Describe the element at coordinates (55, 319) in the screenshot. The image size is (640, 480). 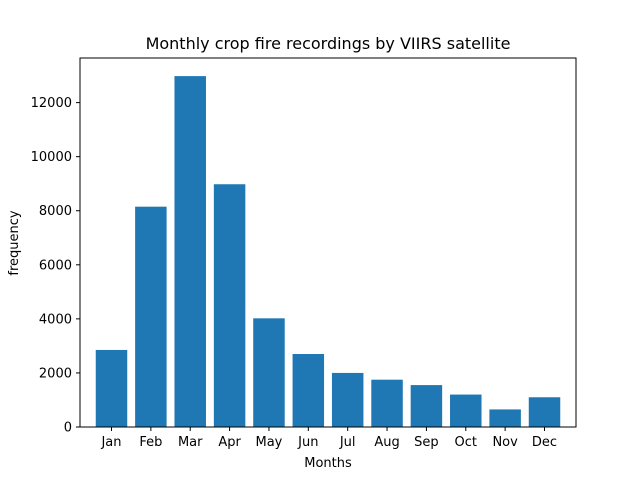
I see `y-tick-label: 4000` at that location.